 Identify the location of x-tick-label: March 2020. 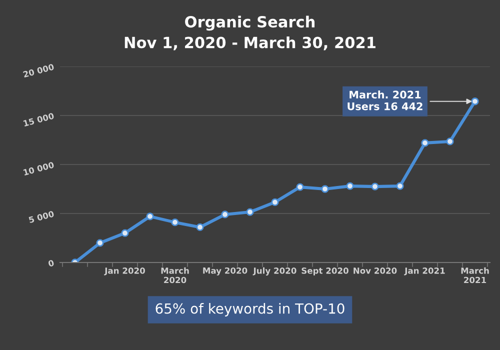
(175, 275).